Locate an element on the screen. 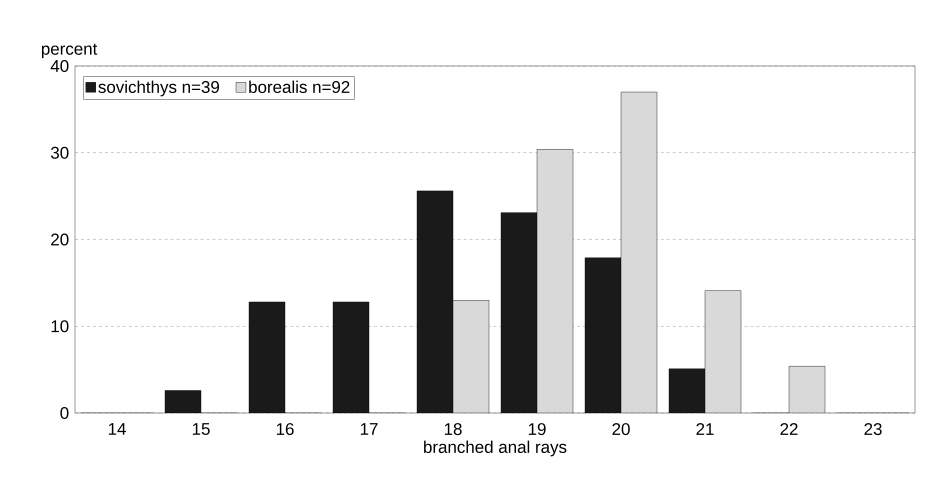 The image size is (950, 479). y-tick-label: 20 is located at coordinates (59, 240).